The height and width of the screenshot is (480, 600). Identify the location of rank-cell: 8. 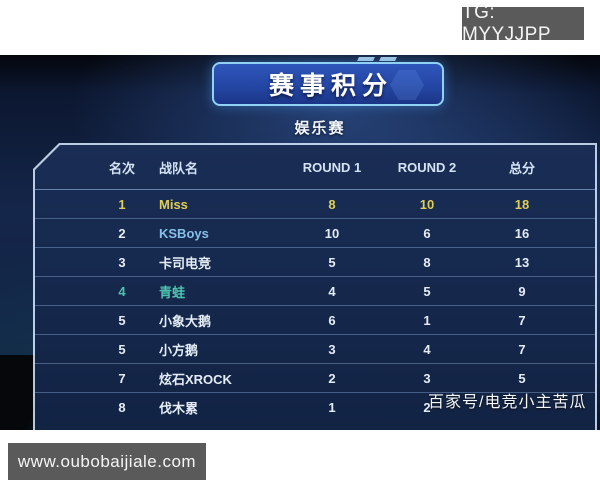
(122, 407).